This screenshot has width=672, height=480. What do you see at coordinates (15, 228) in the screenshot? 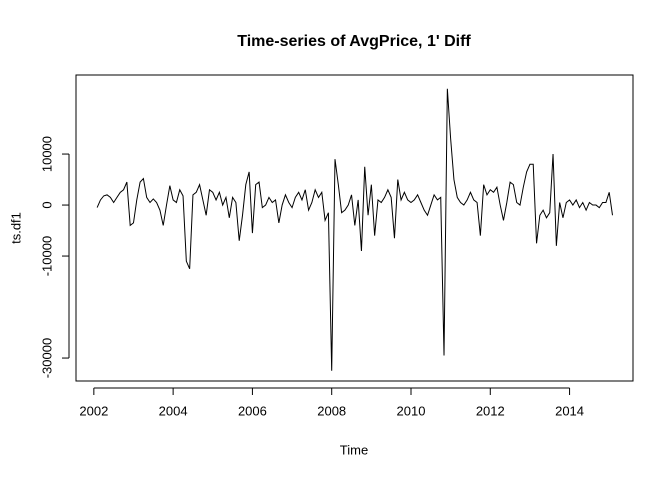
I see `y-axis-label: ts.df1` at bounding box center [15, 228].